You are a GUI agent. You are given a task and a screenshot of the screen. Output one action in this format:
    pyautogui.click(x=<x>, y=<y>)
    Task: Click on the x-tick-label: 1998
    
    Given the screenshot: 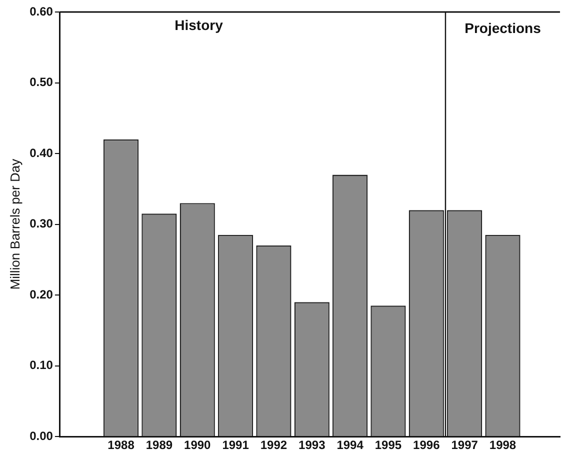 What is the action you would take?
    pyautogui.click(x=502, y=445)
    